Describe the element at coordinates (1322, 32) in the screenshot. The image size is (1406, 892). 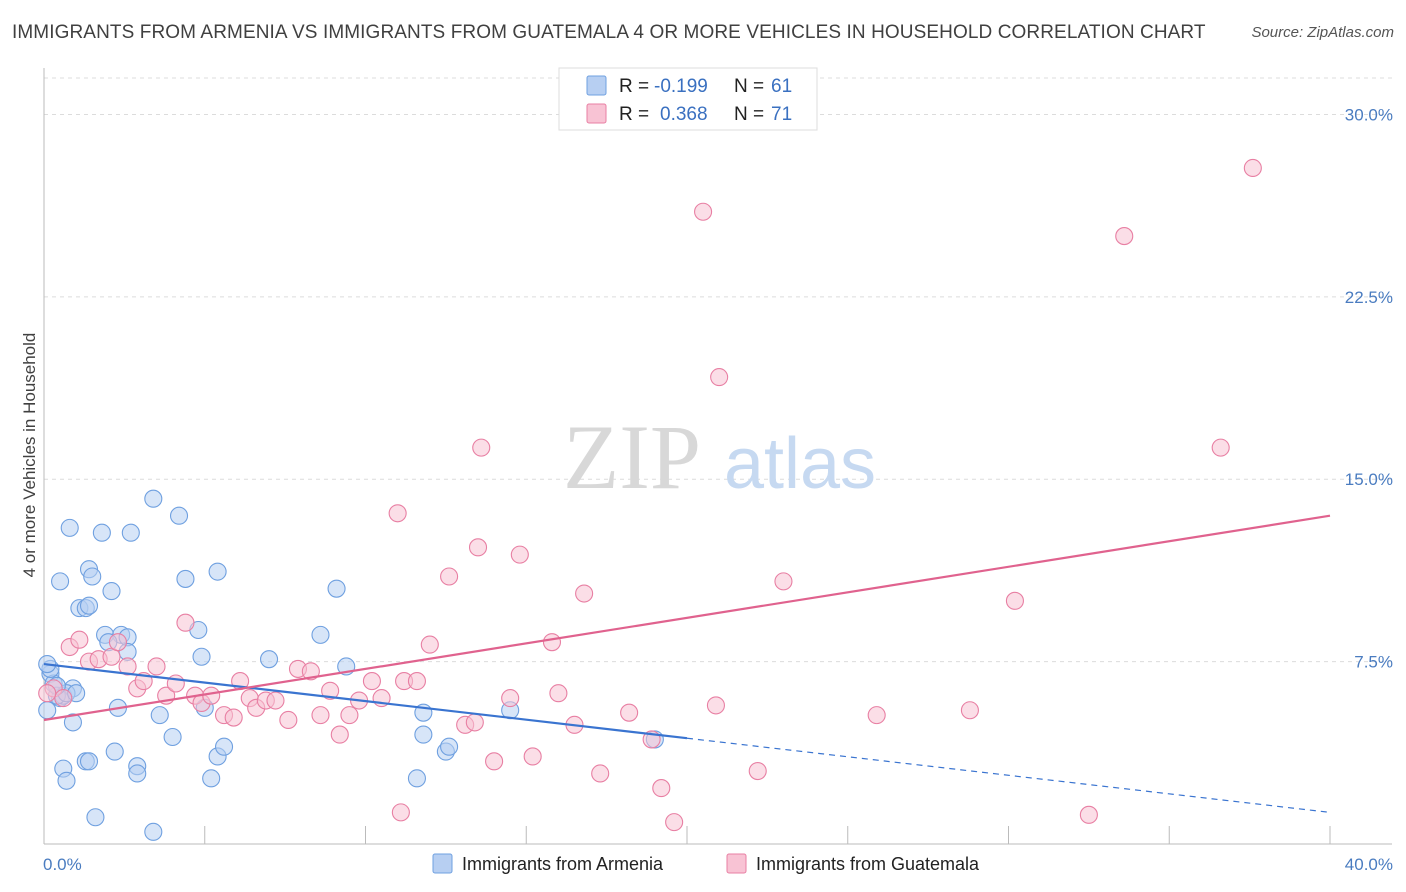
I see `source-label: Source: ZipAtlas.com` at that location.